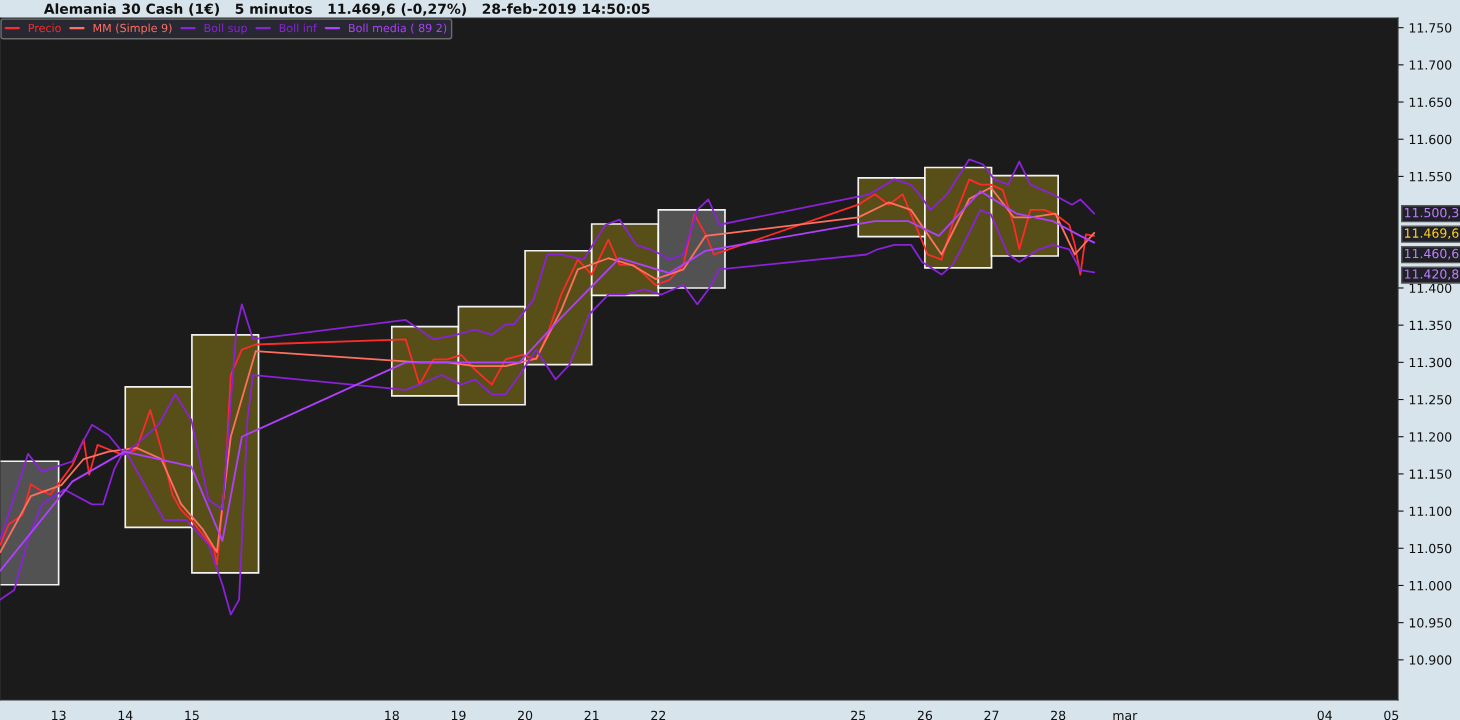 Image resolution: width=1460 pixels, height=720 pixels. What do you see at coordinates (1125, 716) in the screenshot?
I see `x-tick-label: mar` at bounding box center [1125, 716].